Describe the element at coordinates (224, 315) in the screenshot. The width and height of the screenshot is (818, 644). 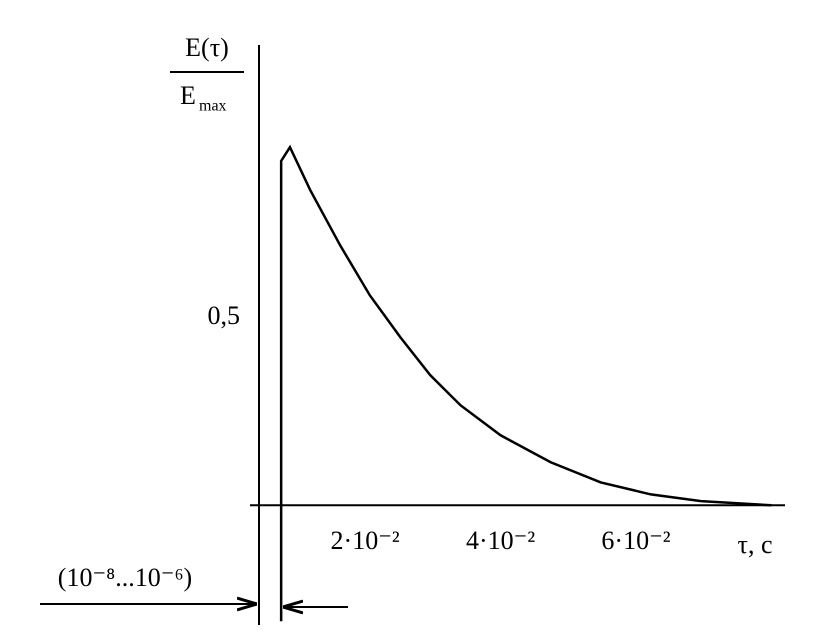
I see `y-tick-label: 0,5` at that location.